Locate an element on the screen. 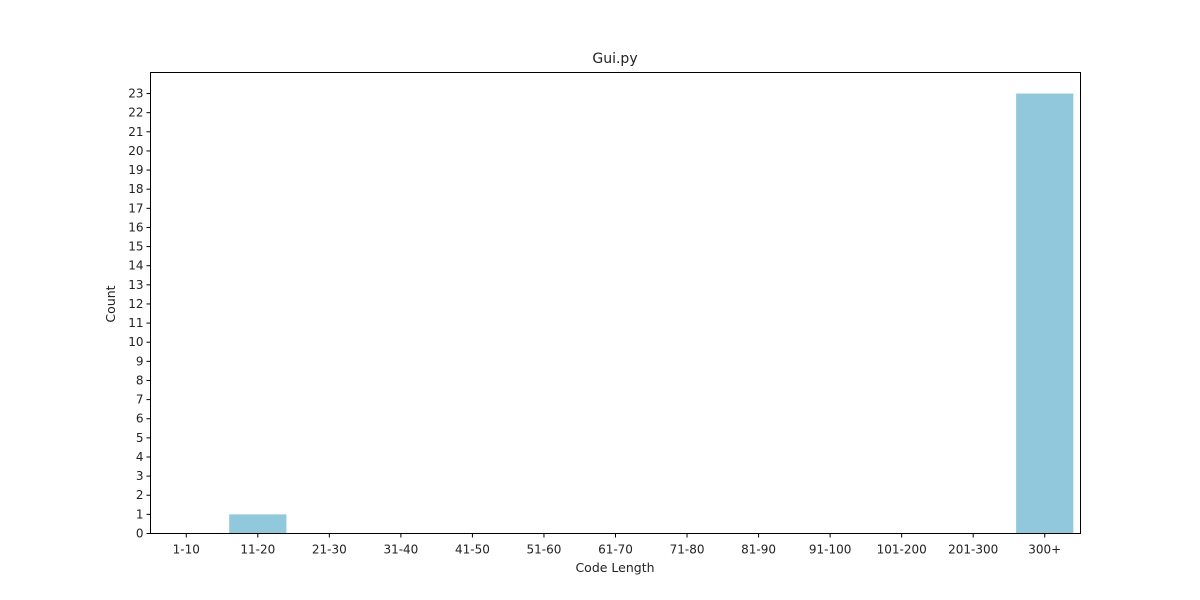 Image resolution: width=1200 pixels, height=600 pixels. y-tick-label: 18 is located at coordinates (135, 189).